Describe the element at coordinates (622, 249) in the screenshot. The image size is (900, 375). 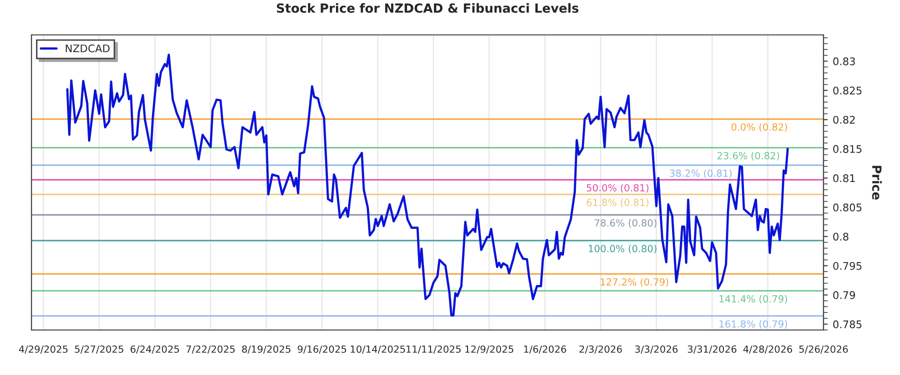
I see `ref-line-label: 100.0% (0.80)` at that location.